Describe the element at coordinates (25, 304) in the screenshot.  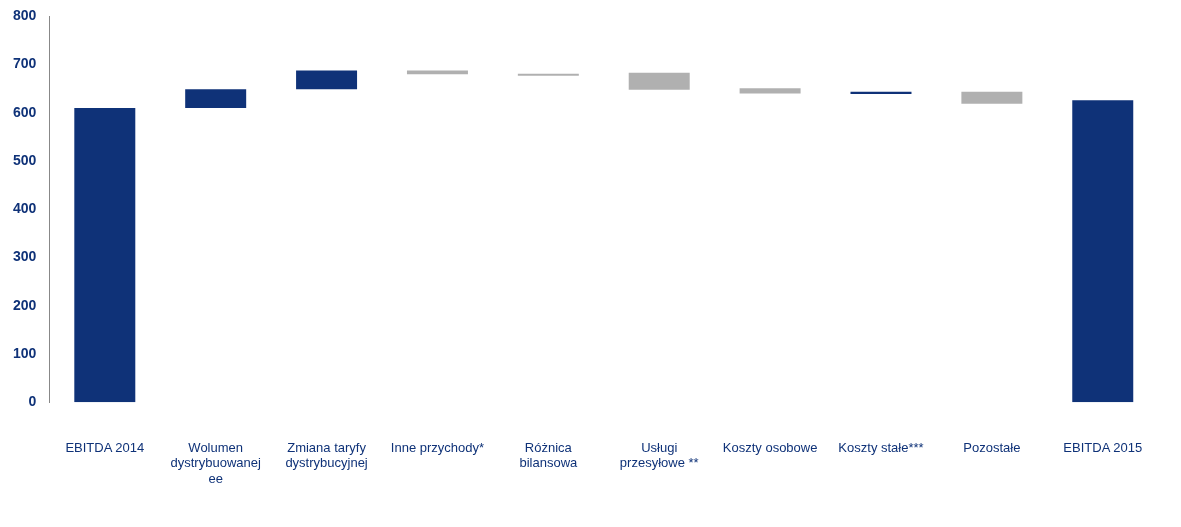
I see `y-tick-label: 200` at that location.